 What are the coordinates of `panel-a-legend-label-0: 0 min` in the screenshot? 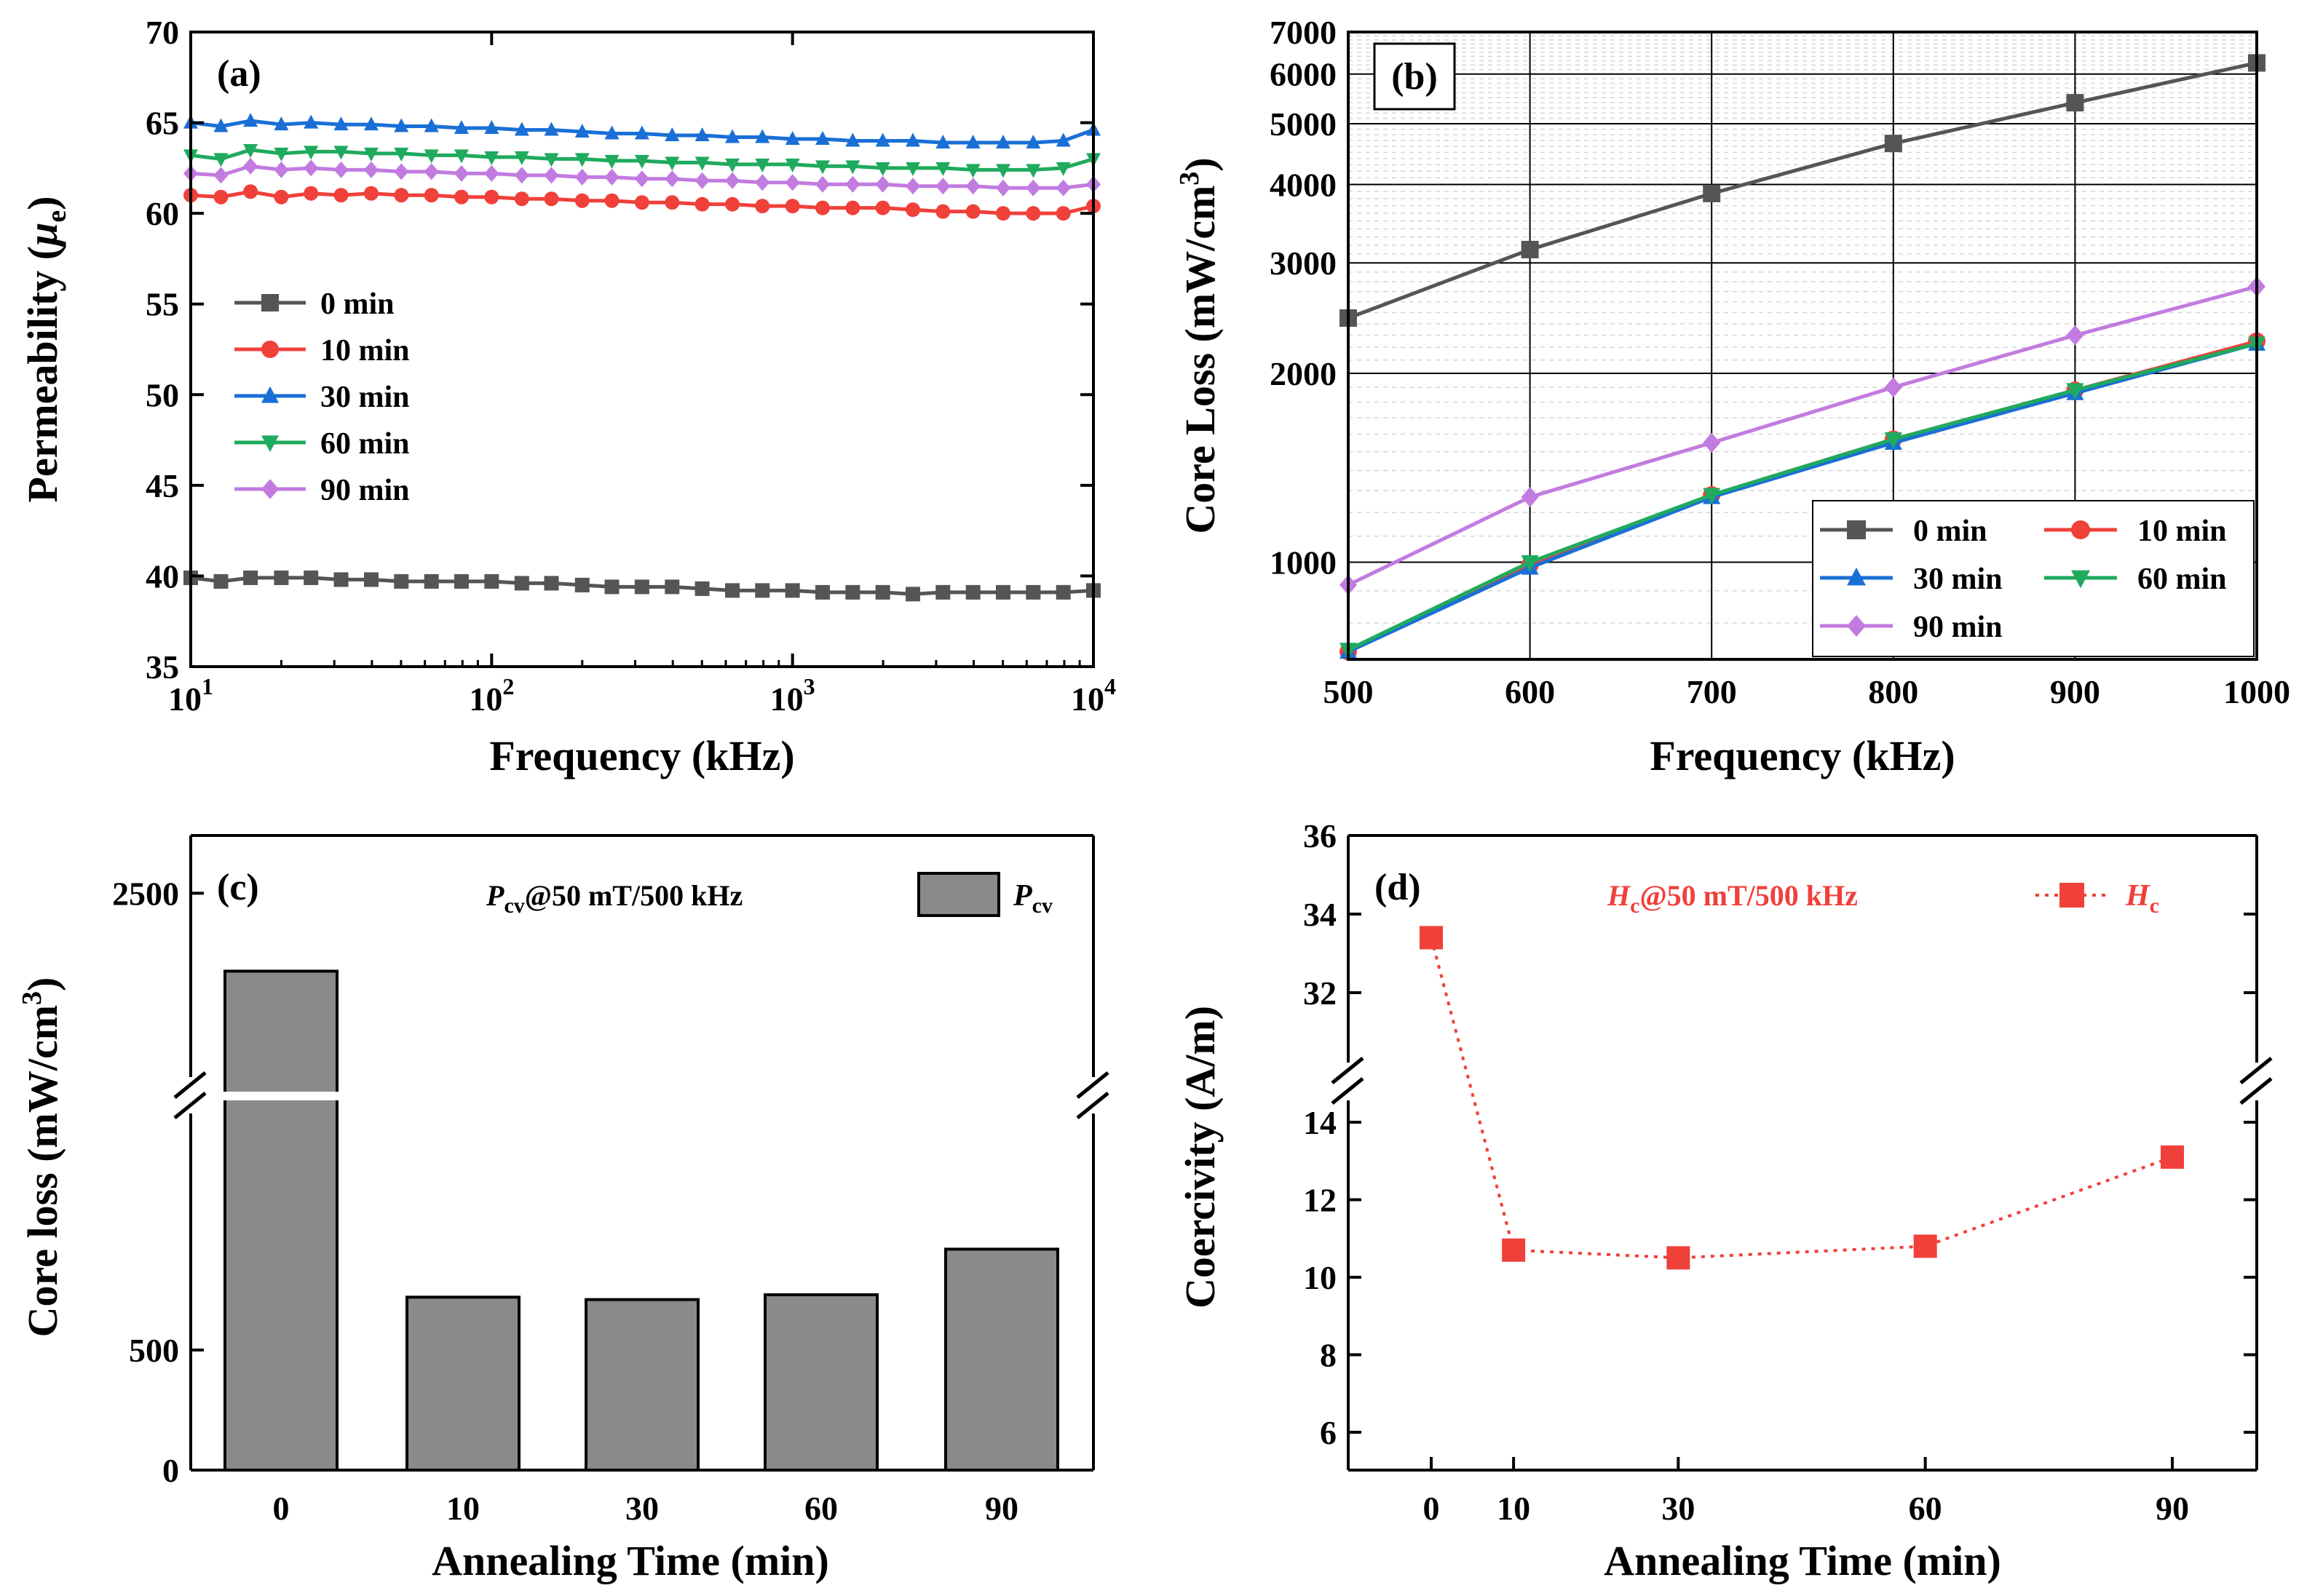 It's located at (357, 304).